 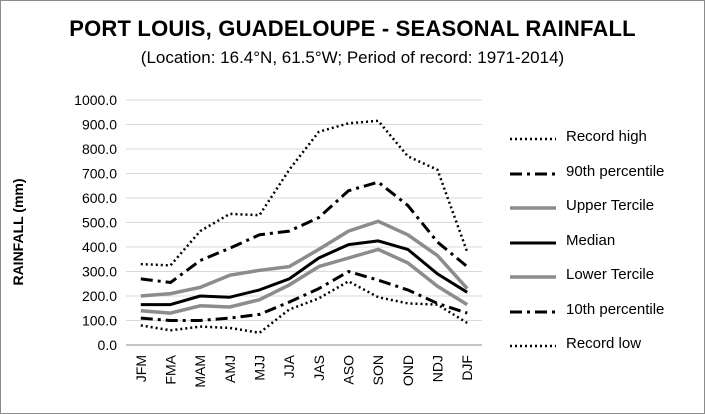 What do you see at coordinates (99, 296) in the screenshot?
I see `y-tick-label: 200.0` at bounding box center [99, 296].